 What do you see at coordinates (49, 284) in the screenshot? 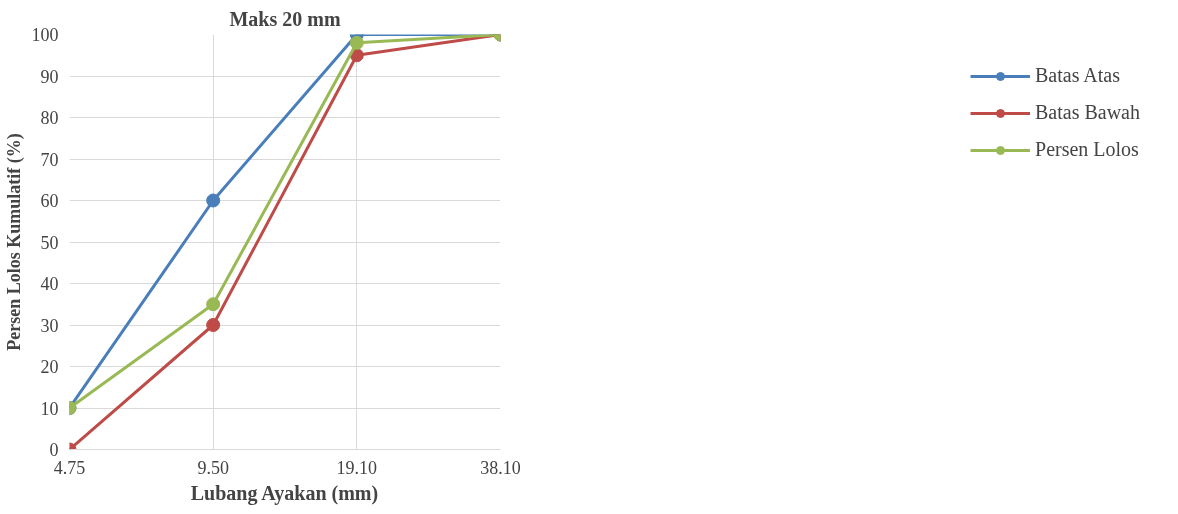
I see `y-tick-label: 40` at bounding box center [49, 284].